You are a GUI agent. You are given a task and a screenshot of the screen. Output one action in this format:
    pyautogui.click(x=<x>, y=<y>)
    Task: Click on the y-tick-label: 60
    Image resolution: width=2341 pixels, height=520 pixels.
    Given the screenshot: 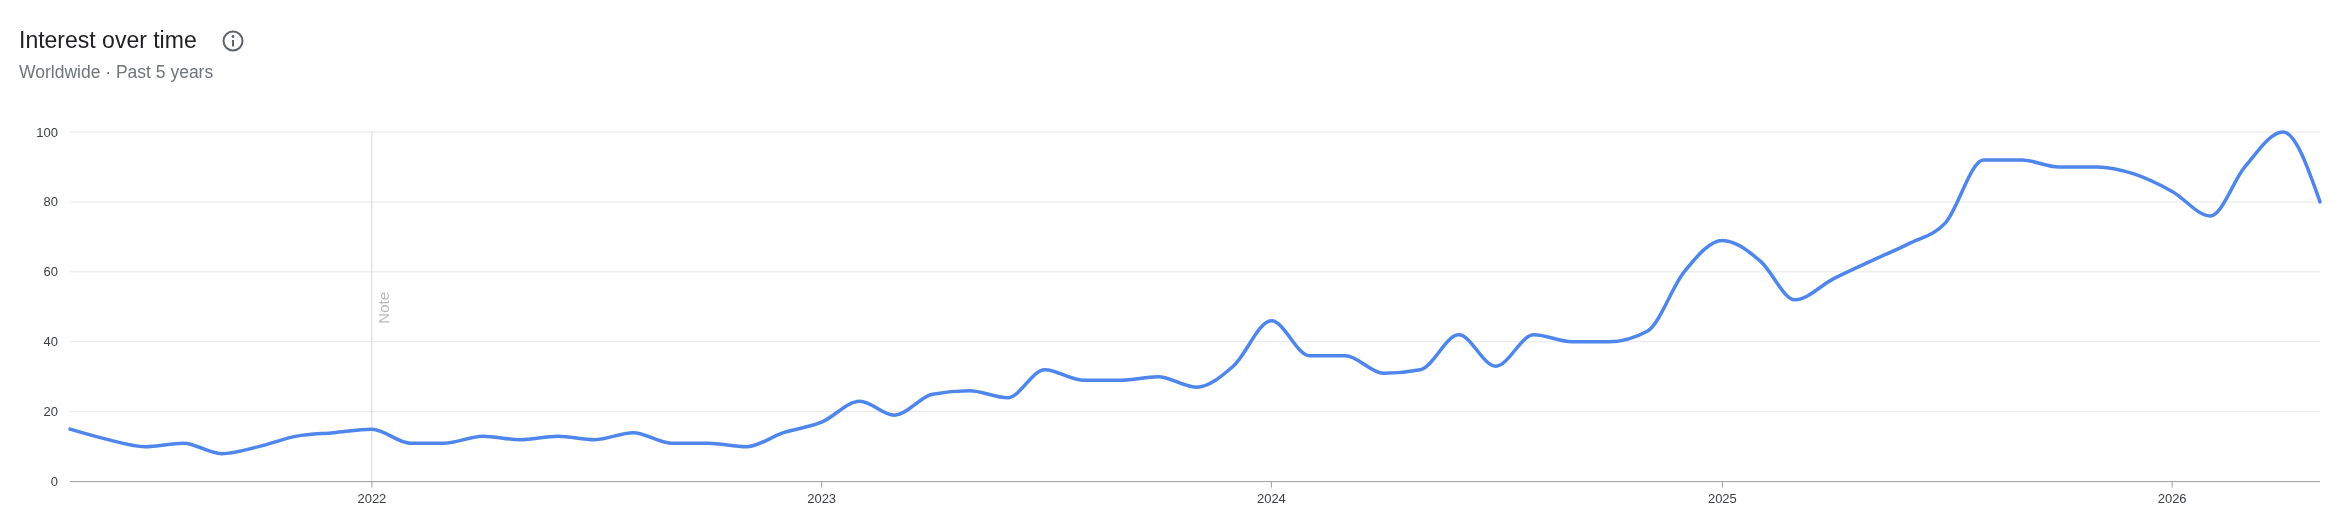 What is the action you would take?
    pyautogui.click(x=50, y=272)
    